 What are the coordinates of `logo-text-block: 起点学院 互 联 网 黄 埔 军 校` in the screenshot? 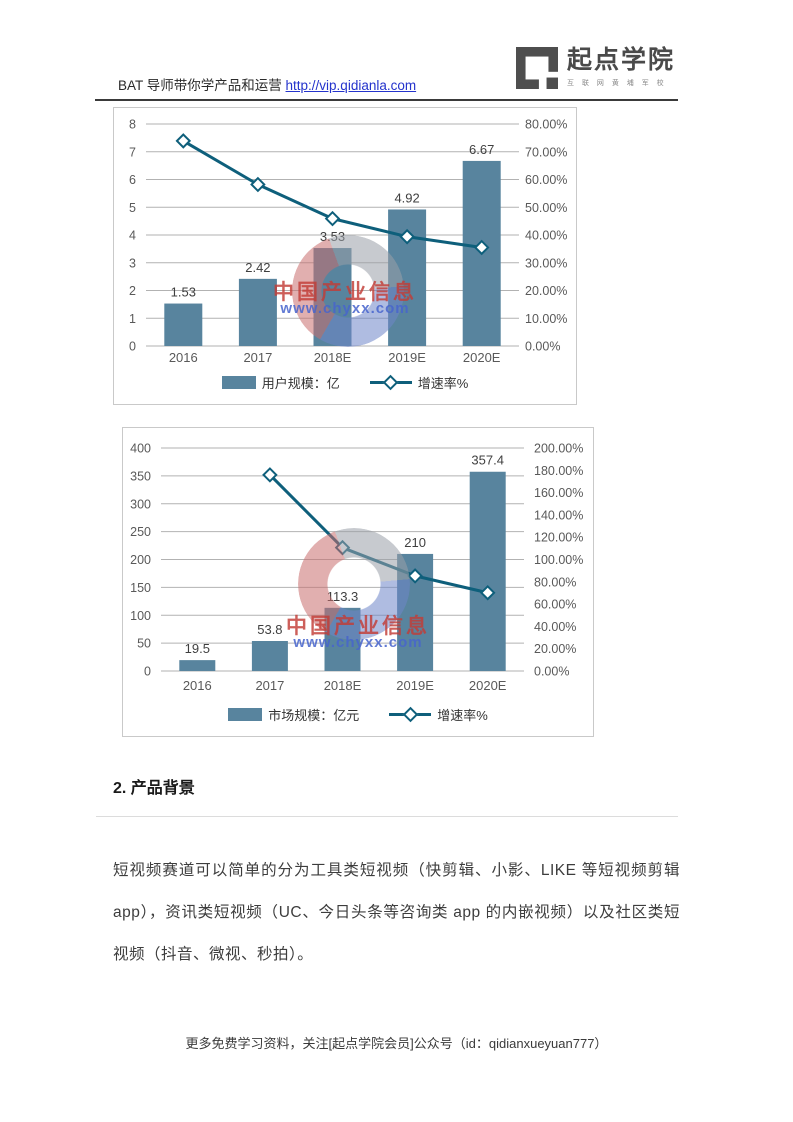 It's located at (621, 67).